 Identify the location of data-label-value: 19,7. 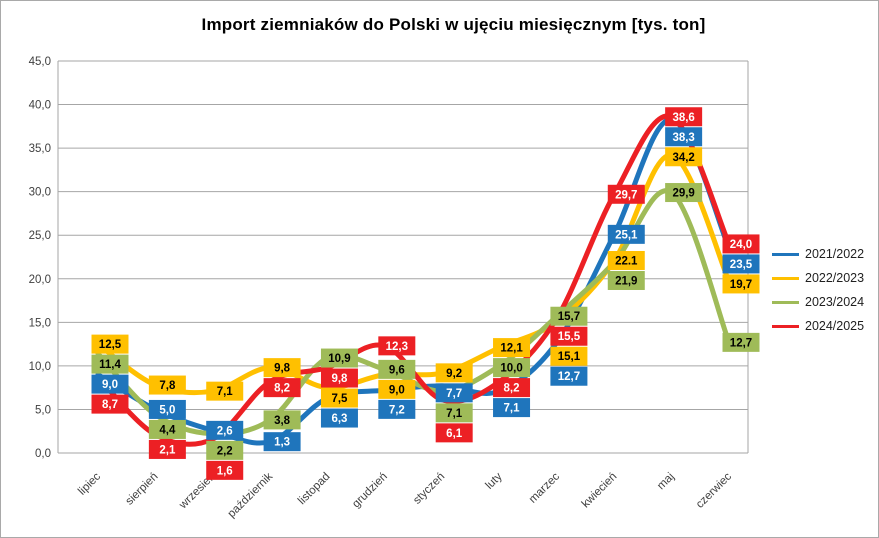
(741, 285).